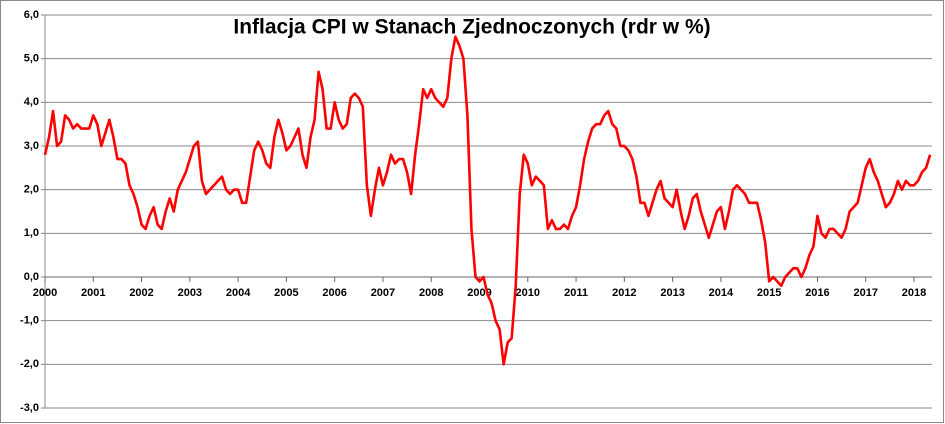 This screenshot has width=945, height=424. I want to click on x-tick-label: 2013, so click(672, 293).